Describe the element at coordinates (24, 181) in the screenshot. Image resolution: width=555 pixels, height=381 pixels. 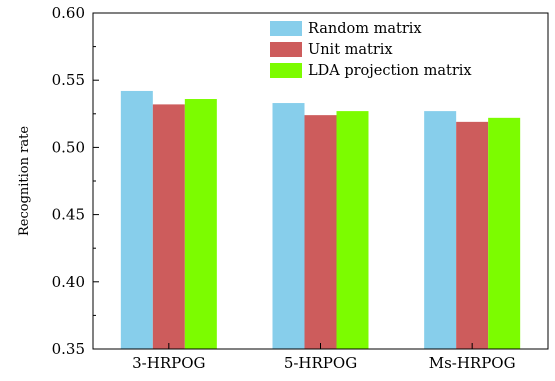
I see `y-axis-label: Recognition rate` at that location.